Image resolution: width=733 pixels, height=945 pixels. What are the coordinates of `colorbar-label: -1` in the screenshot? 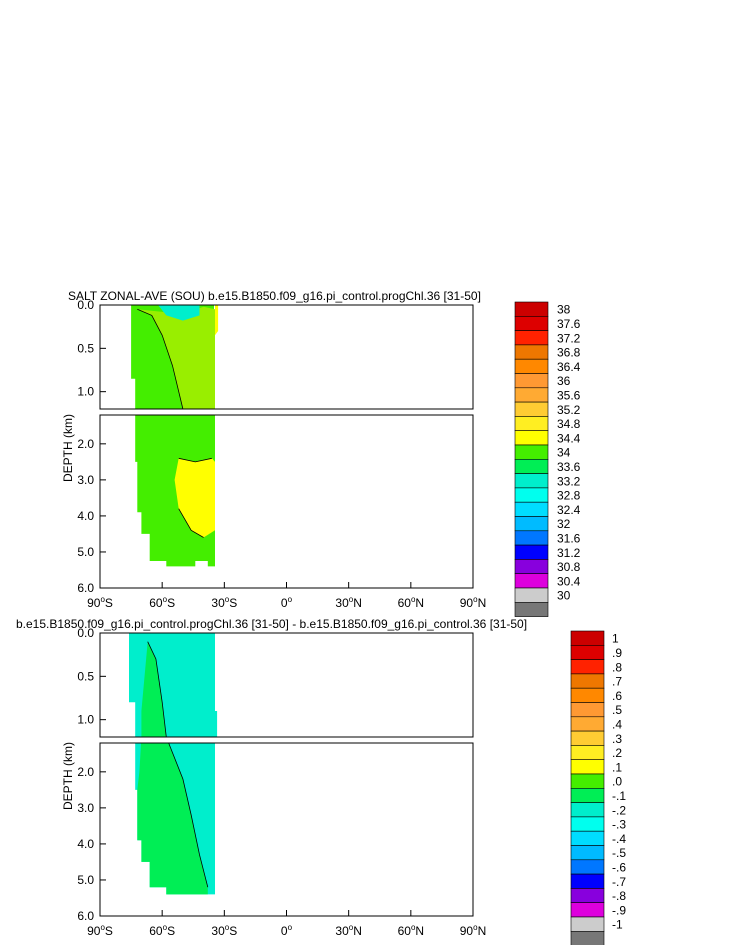 It's located at (617, 925).